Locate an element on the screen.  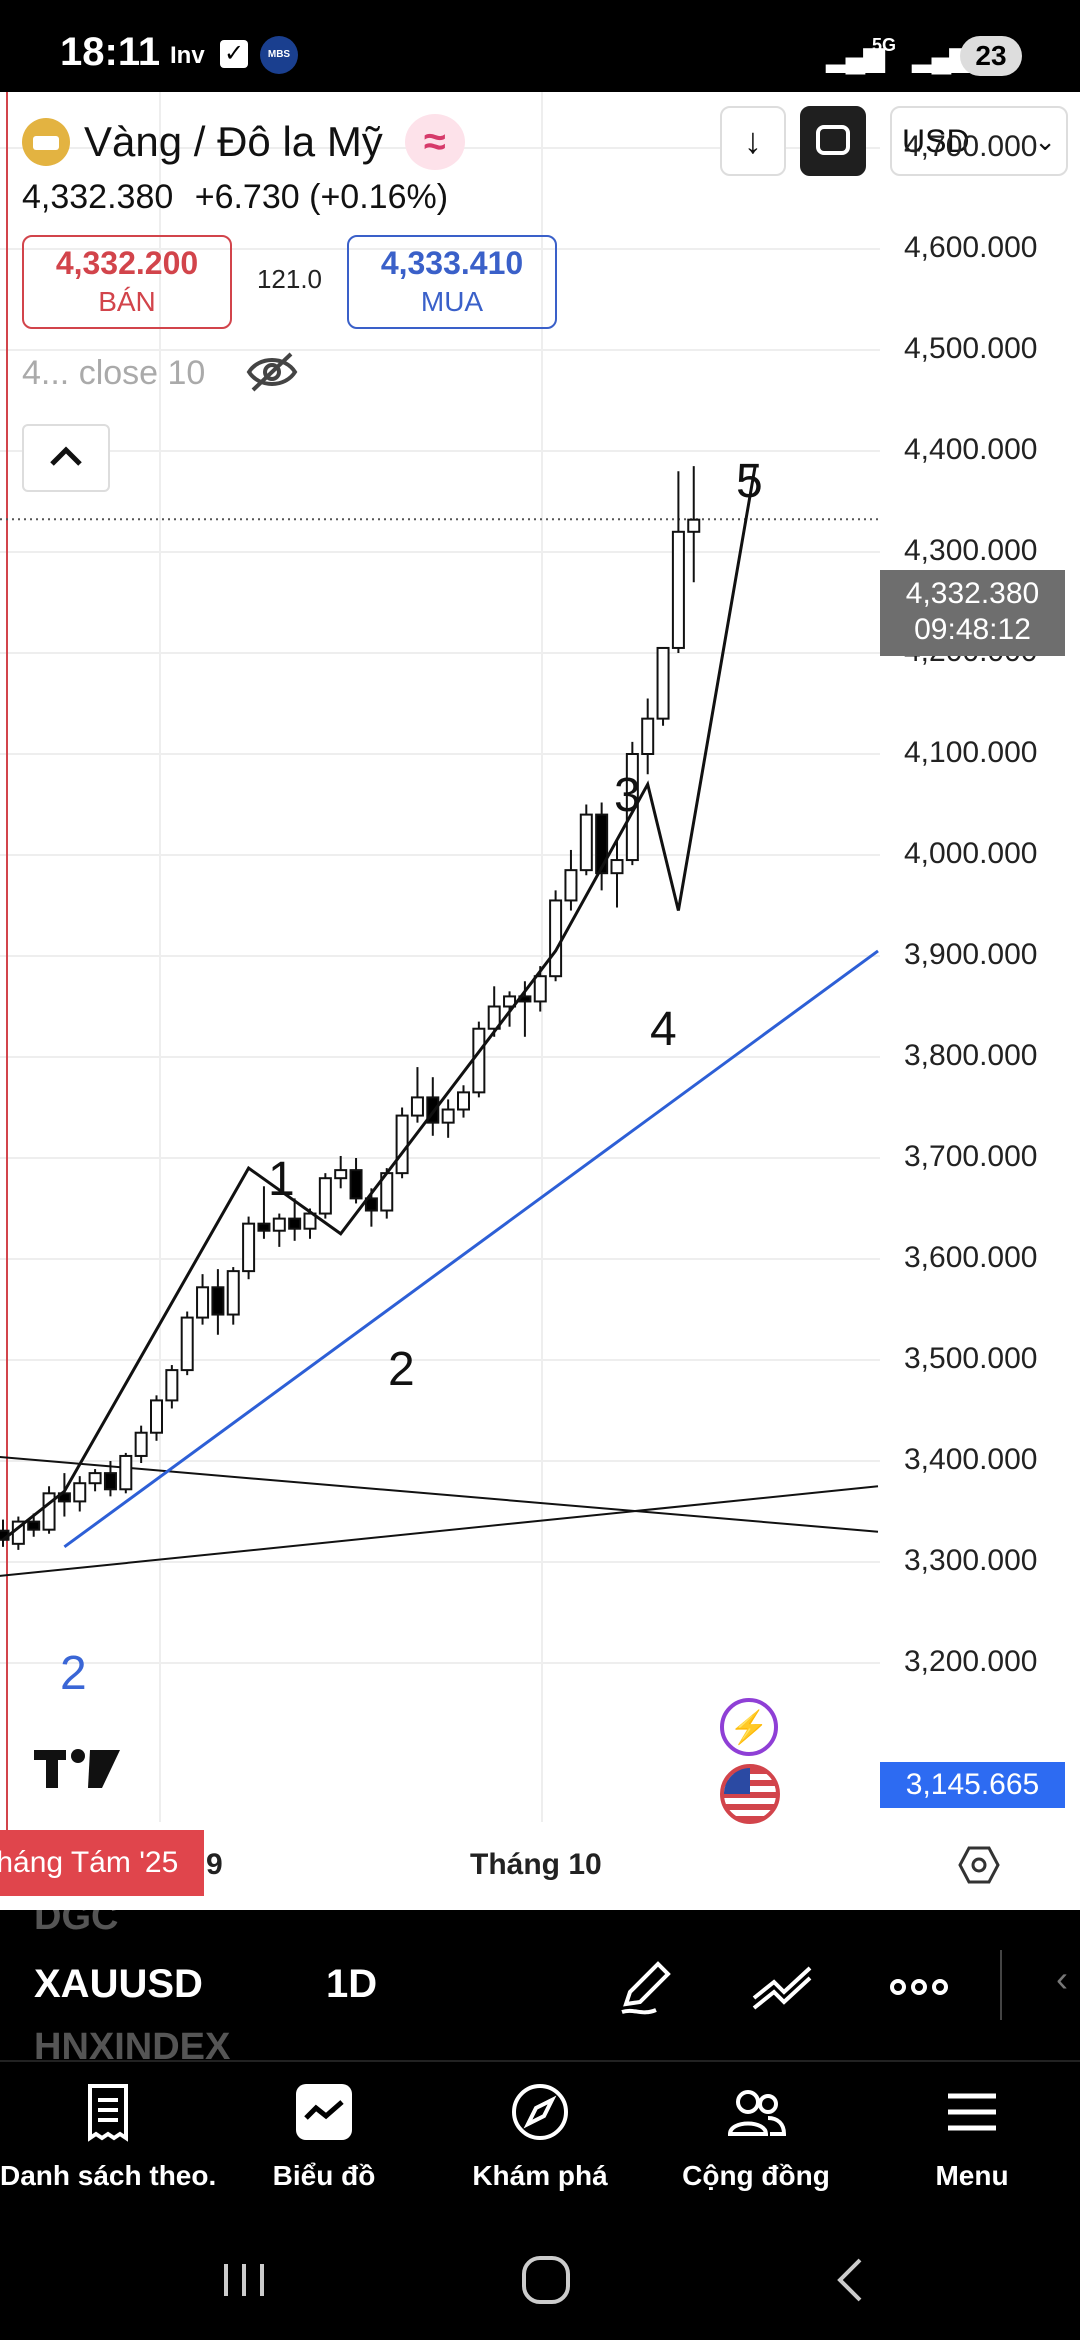
y-axis-tick: 4,000.000 is located at coordinates (971, 853).